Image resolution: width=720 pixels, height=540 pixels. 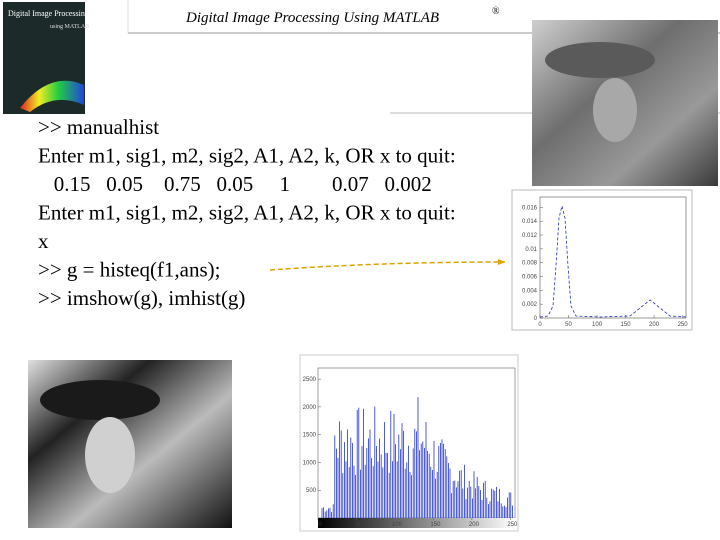 I want to click on console-line: >> g = histeq(f1,ans);, so click(x=129, y=270).